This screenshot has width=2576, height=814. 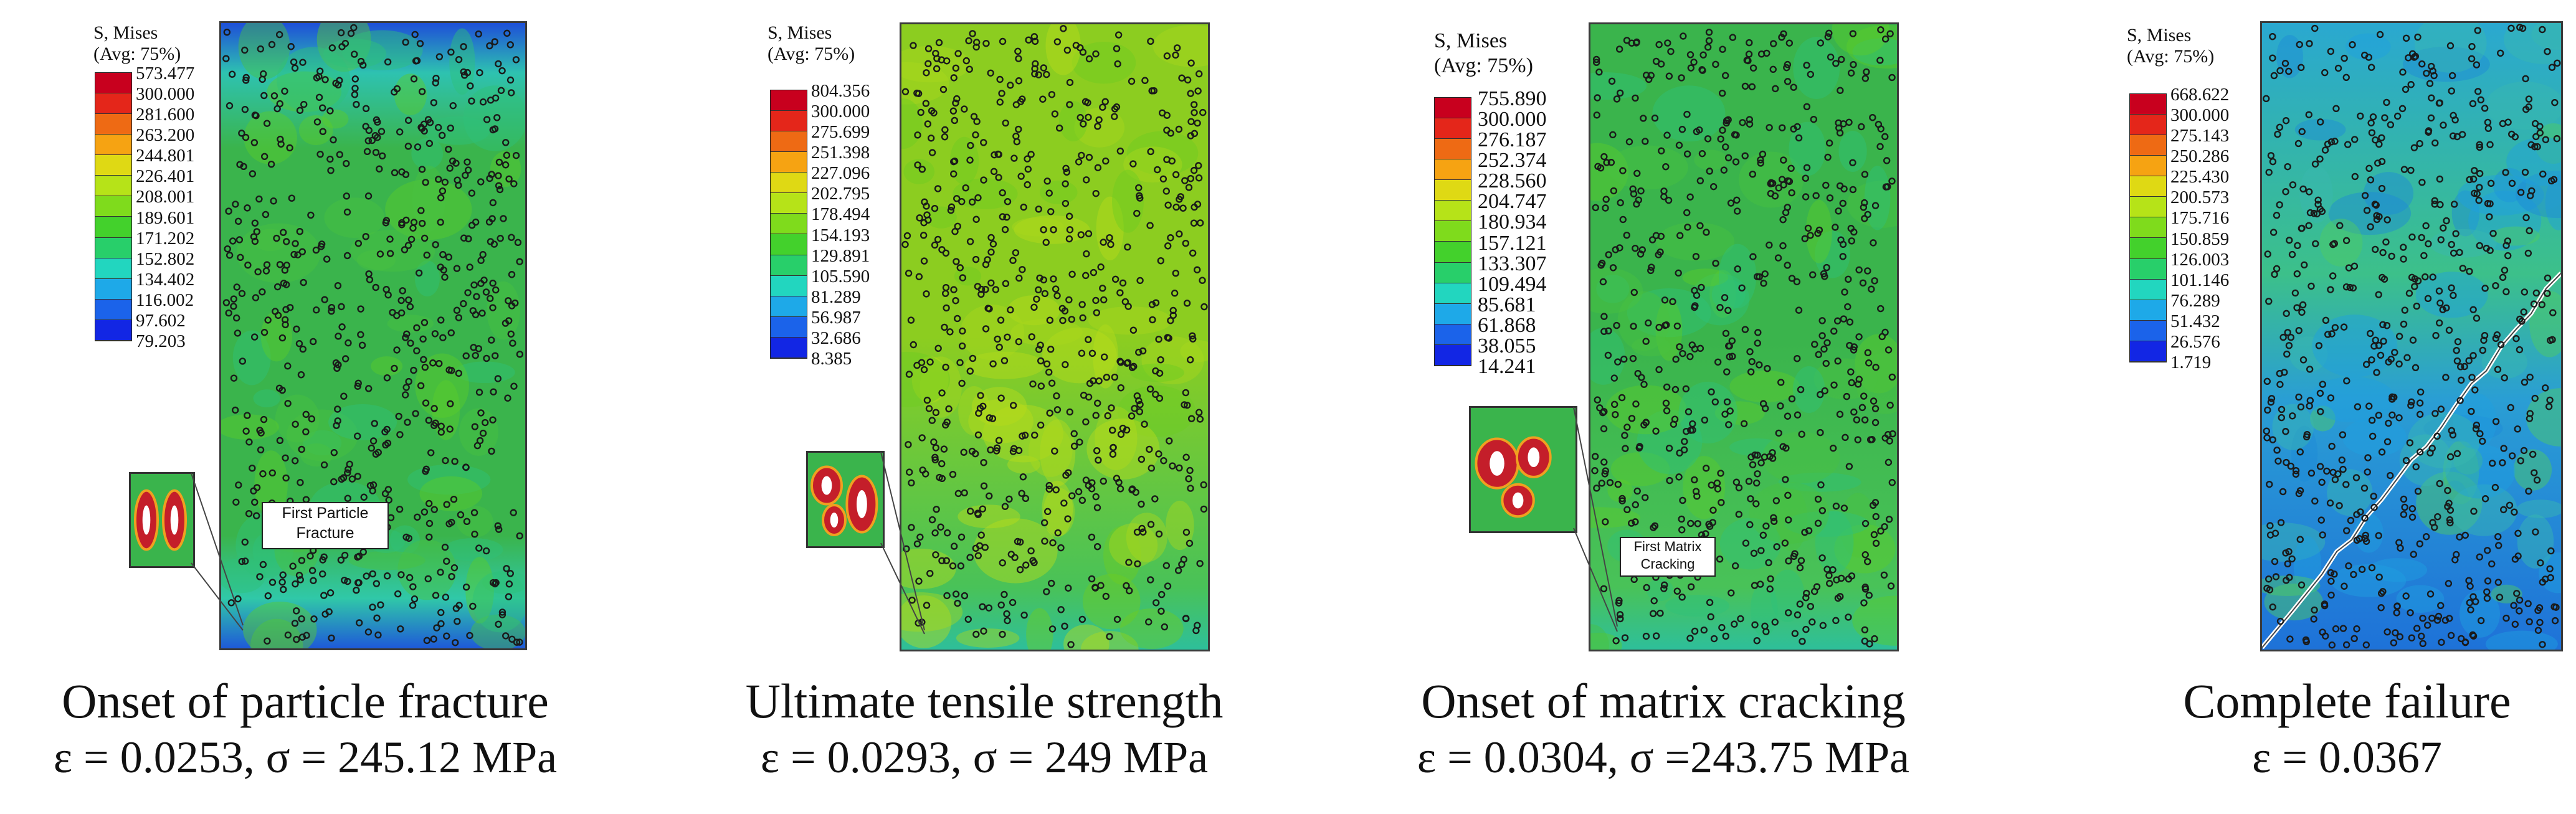 What do you see at coordinates (113, 124) in the screenshot?
I see `scale-swatch` at bounding box center [113, 124].